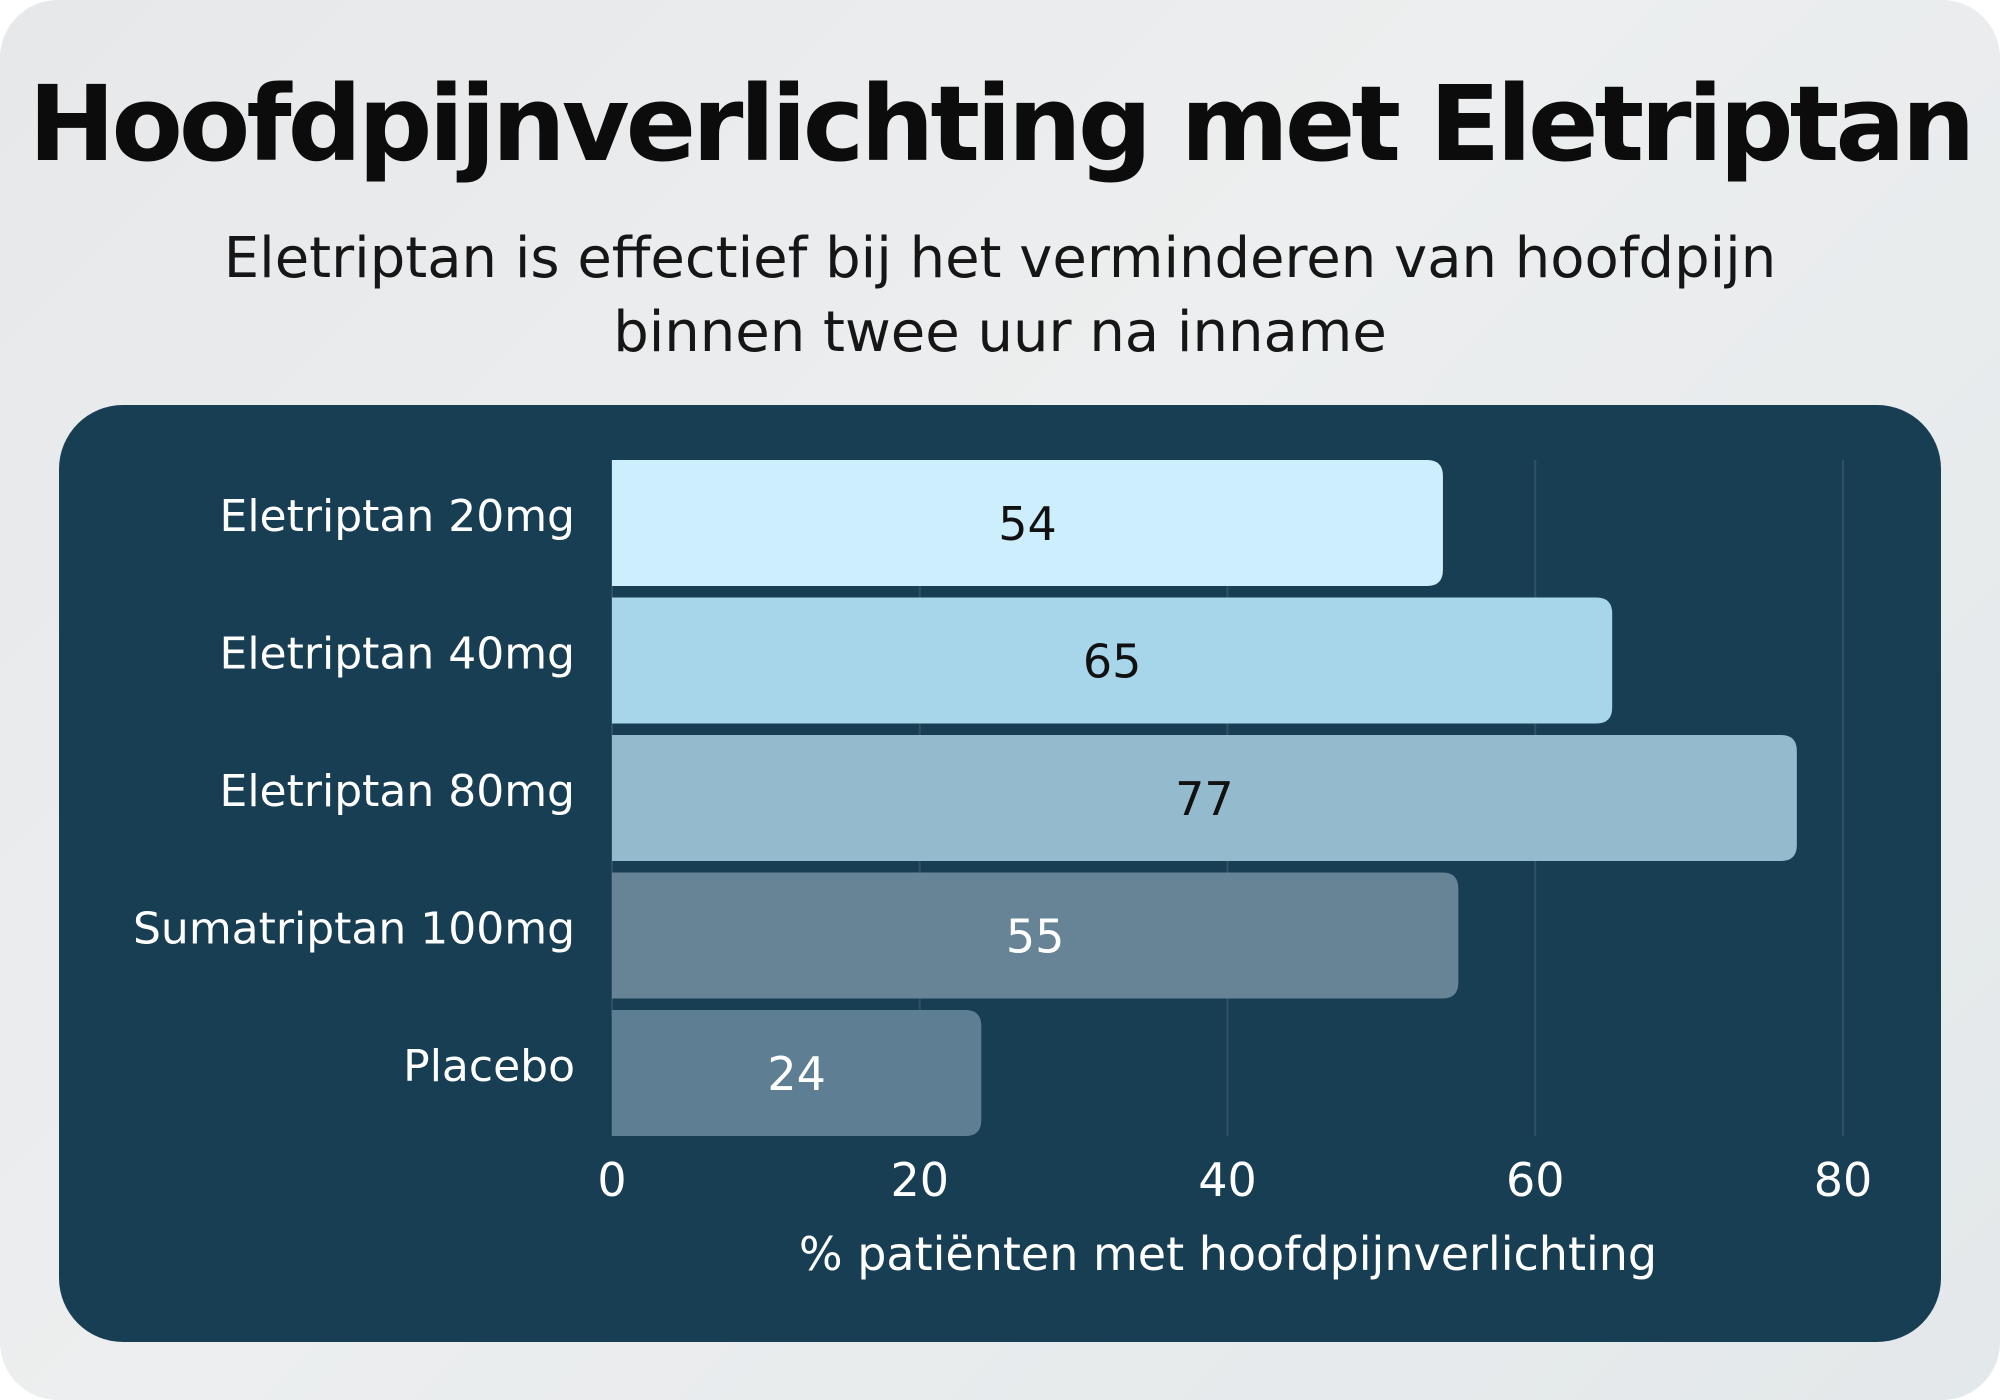 The height and width of the screenshot is (1400, 2000). What do you see at coordinates (397, 791) in the screenshot?
I see `category-label: Eletriptan 80mg` at bounding box center [397, 791].